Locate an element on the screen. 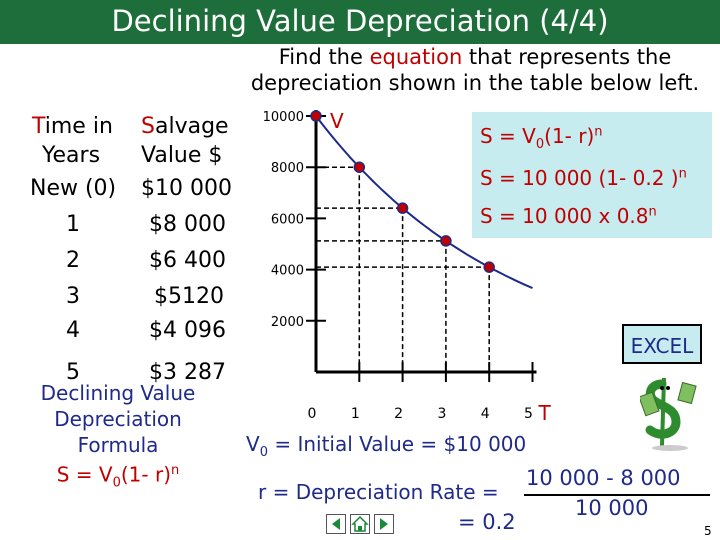 The width and height of the screenshot is (720, 540). table-row-value: $4 096 is located at coordinates (187, 330).